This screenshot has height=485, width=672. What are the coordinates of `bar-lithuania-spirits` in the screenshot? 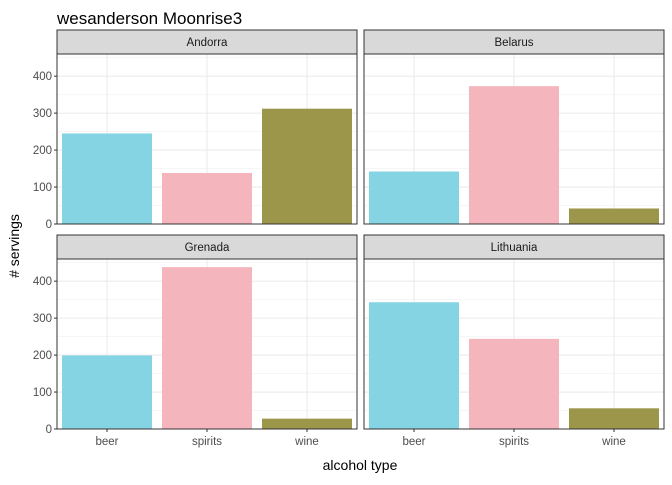 It's located at (514, 383).